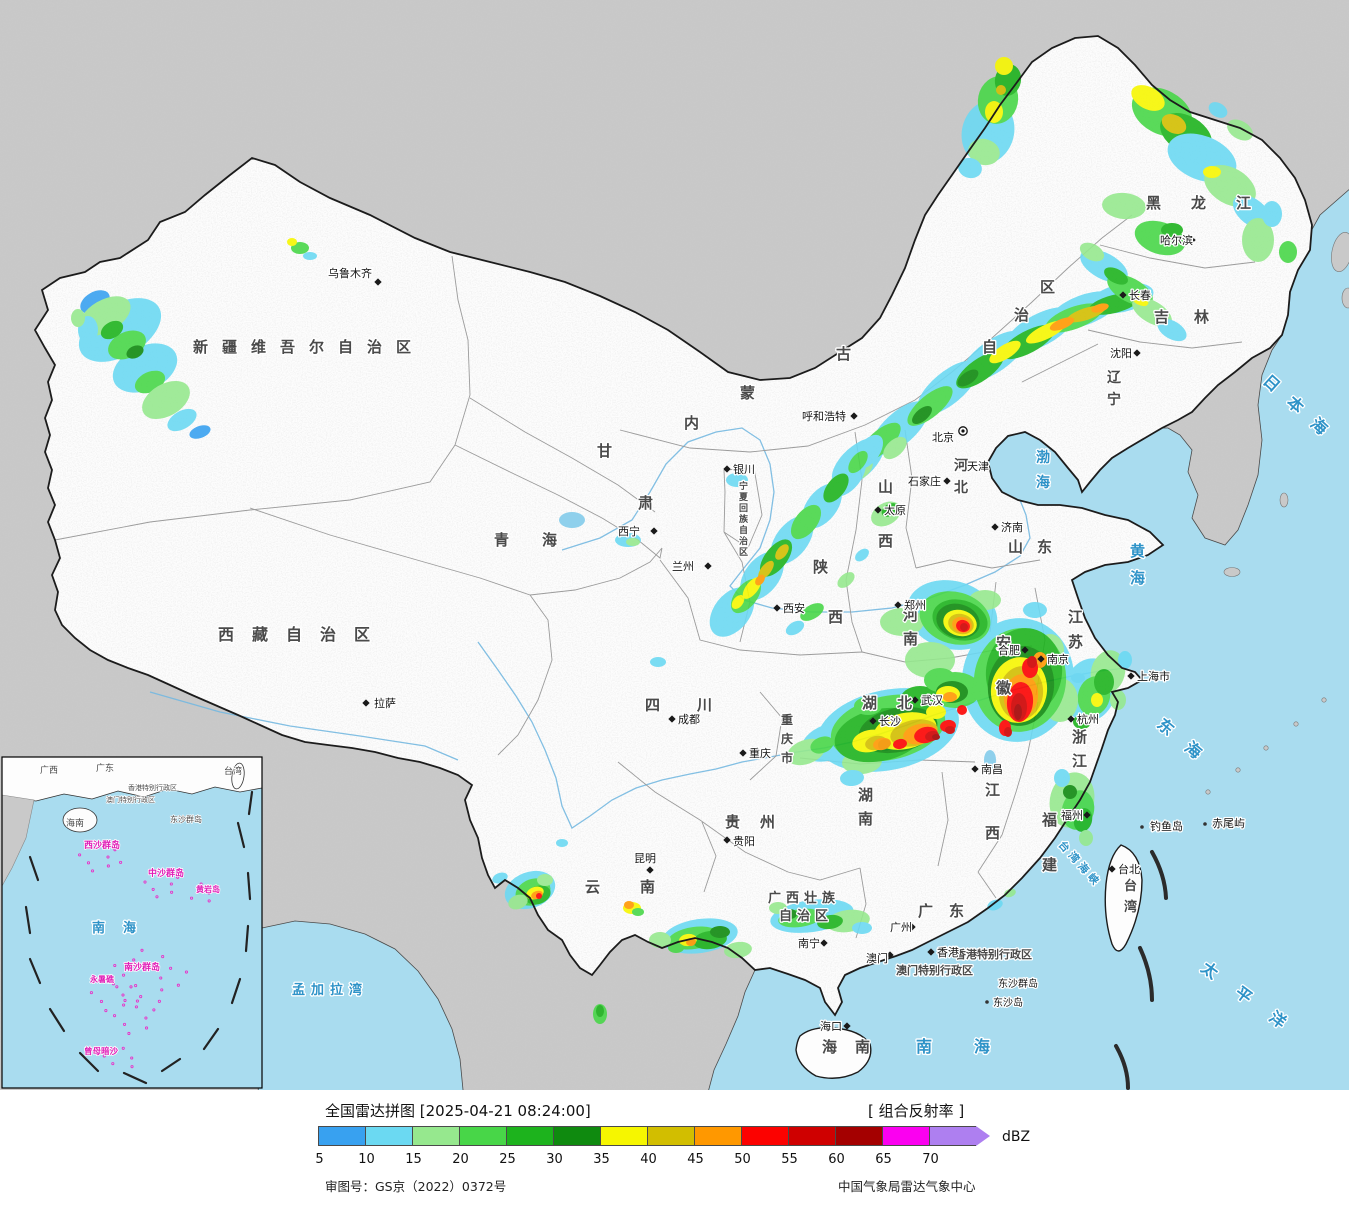 This screenshot has width=1349, height=1208. Describe the element at coordinates (105, 768) in the screenshot. I see `map-label: 广东` at that location.